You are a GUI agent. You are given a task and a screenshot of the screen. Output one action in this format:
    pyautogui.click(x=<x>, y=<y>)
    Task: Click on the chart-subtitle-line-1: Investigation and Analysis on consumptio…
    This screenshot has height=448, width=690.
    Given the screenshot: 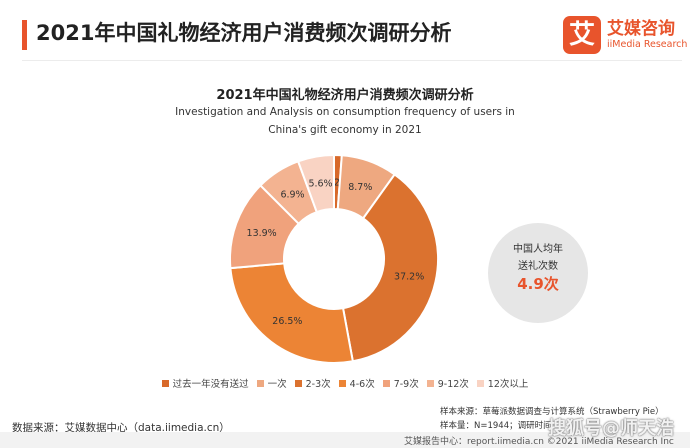 What is the action you would take?
    pyautogui.click(x=345, y=112)
    